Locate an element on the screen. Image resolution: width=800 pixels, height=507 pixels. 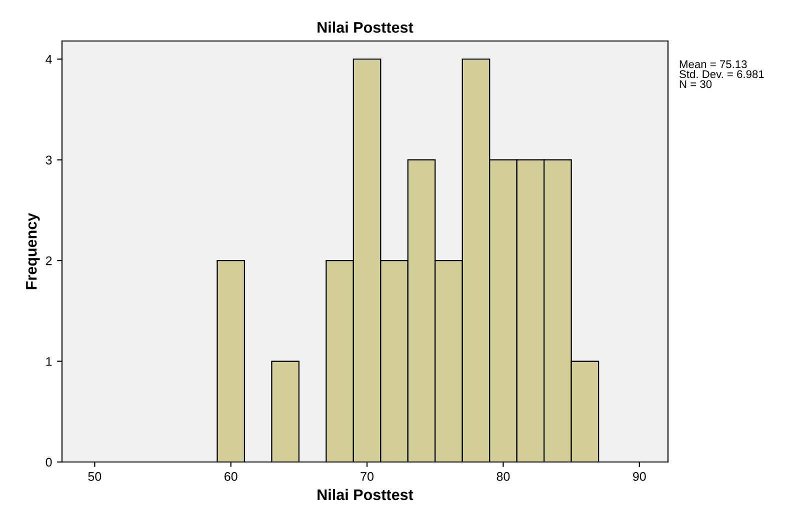
y-tick-label: 2 is located at coordinates (49, 261).